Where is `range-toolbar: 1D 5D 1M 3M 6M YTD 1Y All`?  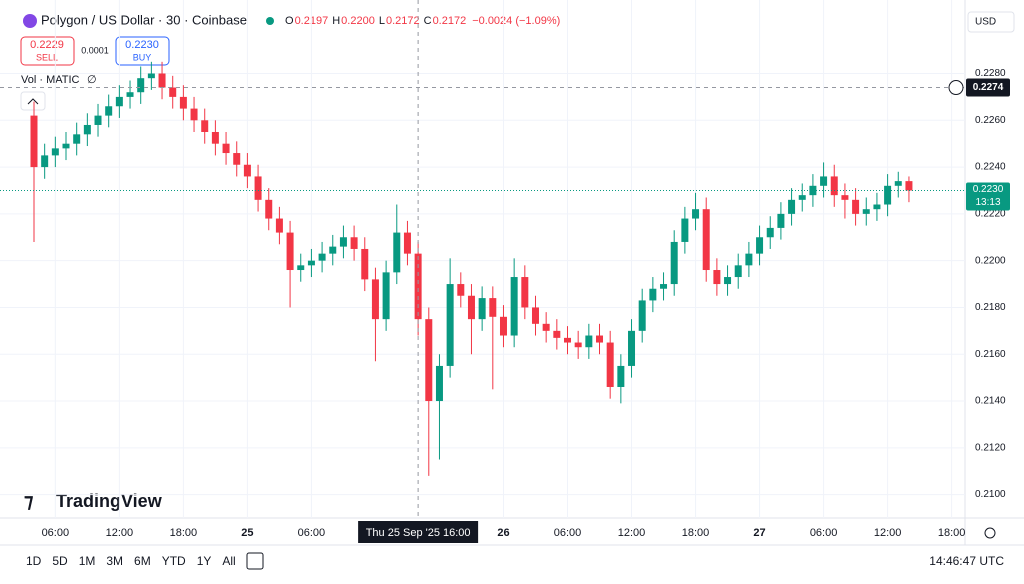 range-toolbar: 1D 5D 1M 3M 6M YTD 1Y All is located at coordinates (131, 561).